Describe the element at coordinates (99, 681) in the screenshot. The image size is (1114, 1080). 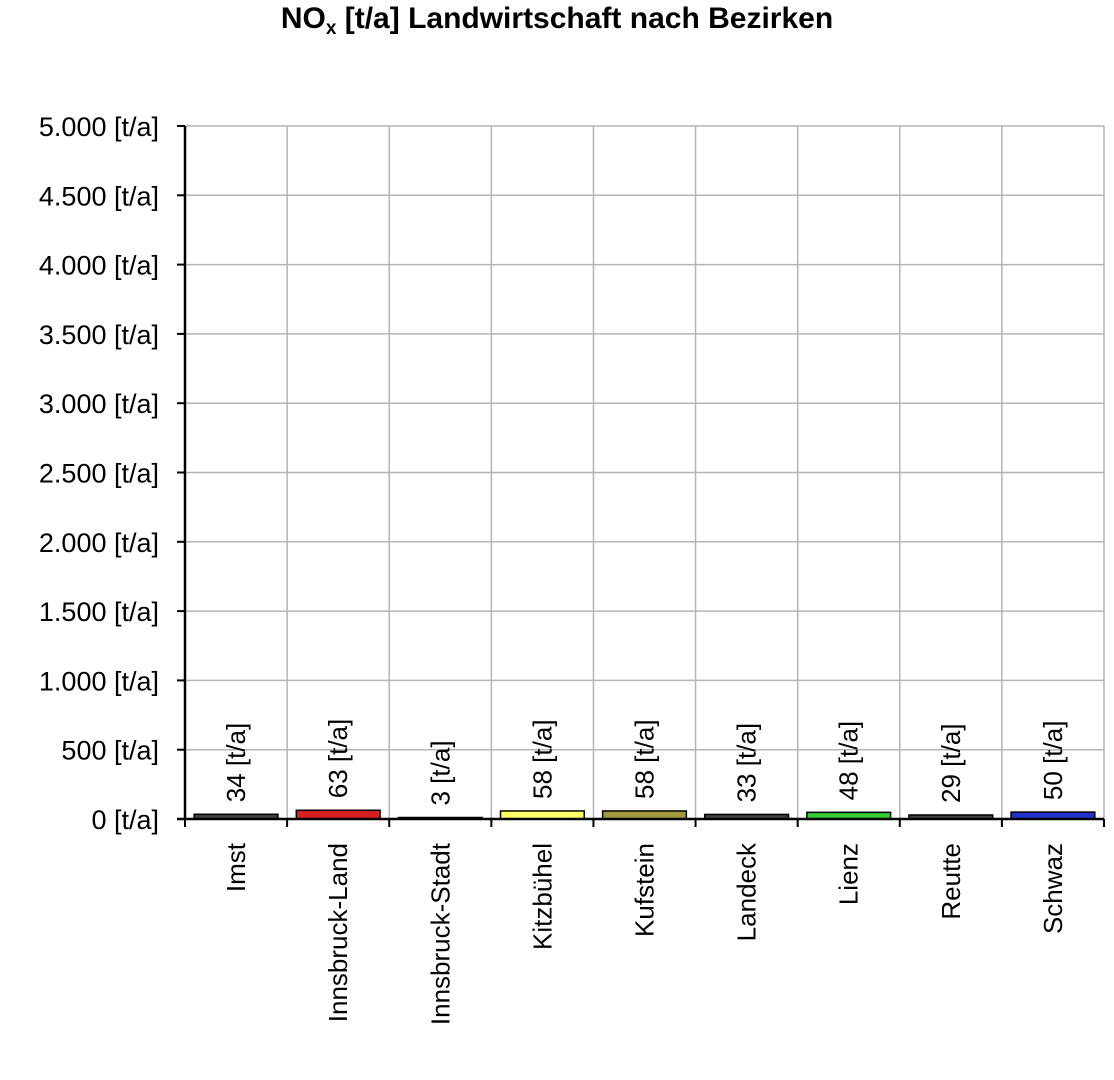
I see `y-tick-label: 1.000 [t/a]` at that location.